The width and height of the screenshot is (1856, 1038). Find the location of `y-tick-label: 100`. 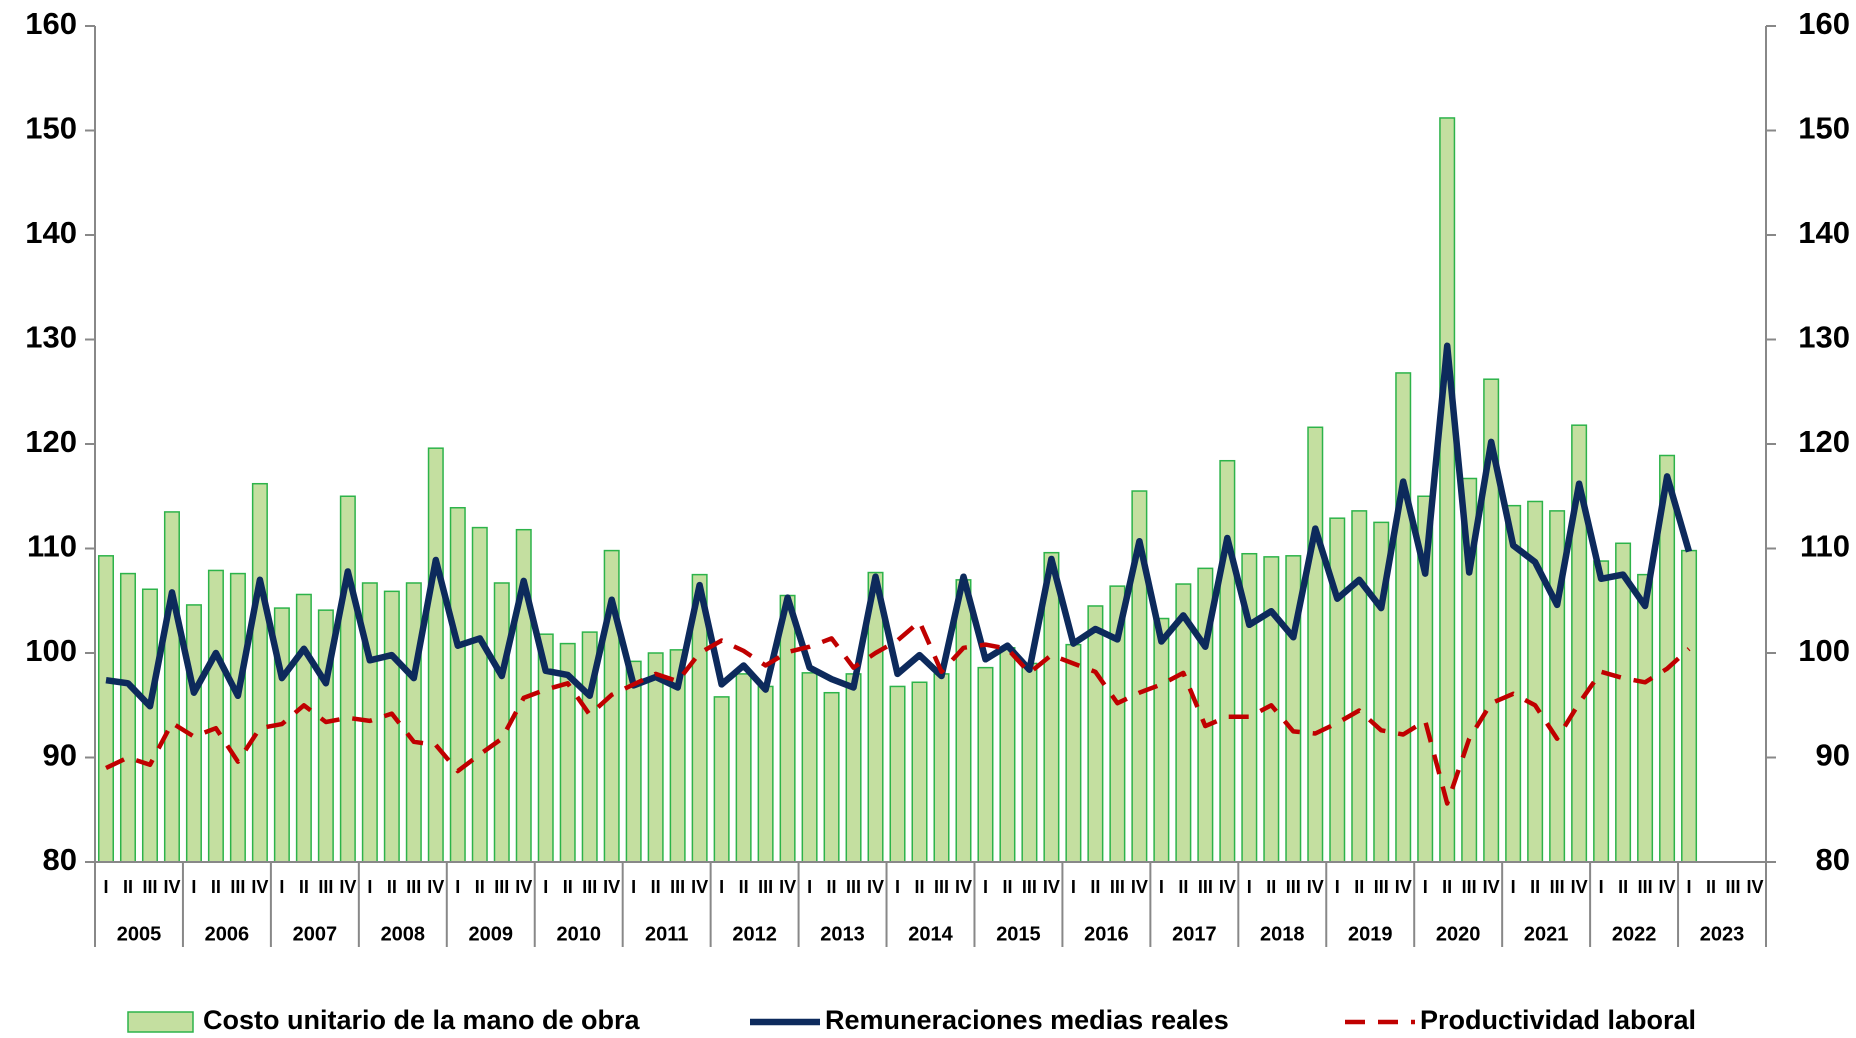

y-tick-label: 100 is located at coordinates (51, 650).